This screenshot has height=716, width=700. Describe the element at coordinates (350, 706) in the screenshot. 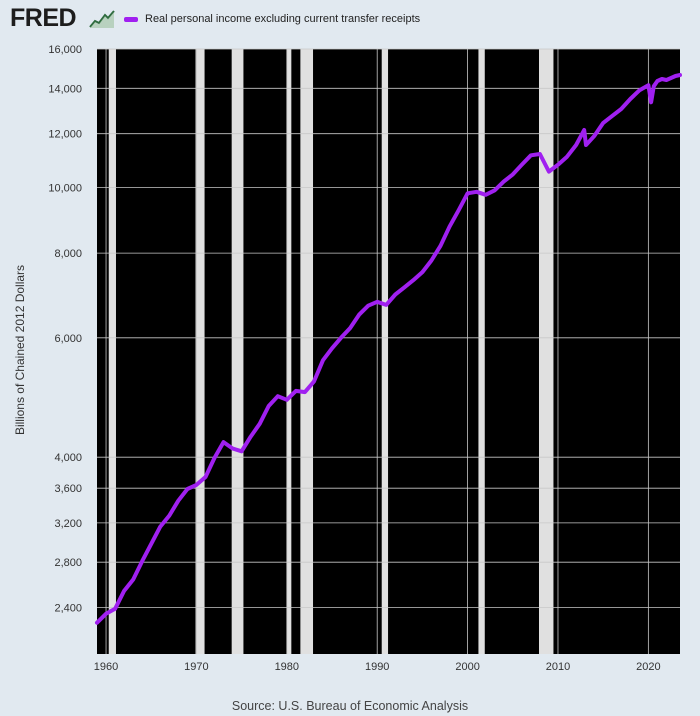

I see `source-note: Source: U.S. Bureau of Economic Analysis` at that location.